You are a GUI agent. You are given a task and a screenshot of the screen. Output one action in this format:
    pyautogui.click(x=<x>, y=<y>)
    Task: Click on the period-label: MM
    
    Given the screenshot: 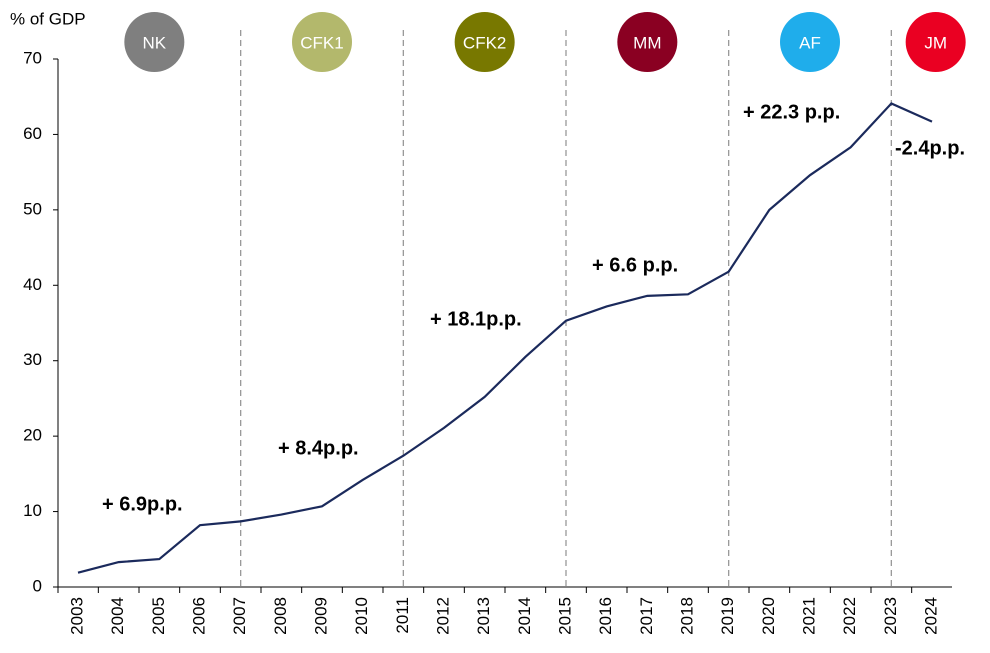 What is the action you would take?
    pyautogui.click(x=647, y=42)
    